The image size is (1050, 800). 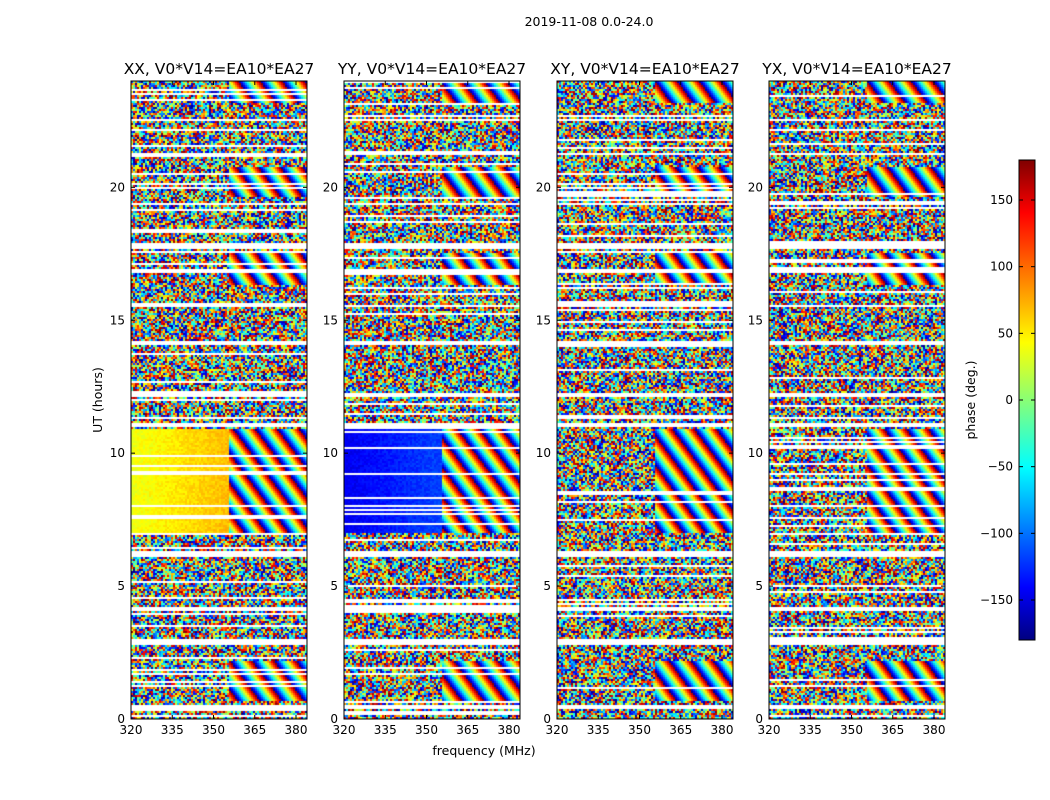 I want to click on x-axis-label: frequency (MHz), so click(x=483, y=750).